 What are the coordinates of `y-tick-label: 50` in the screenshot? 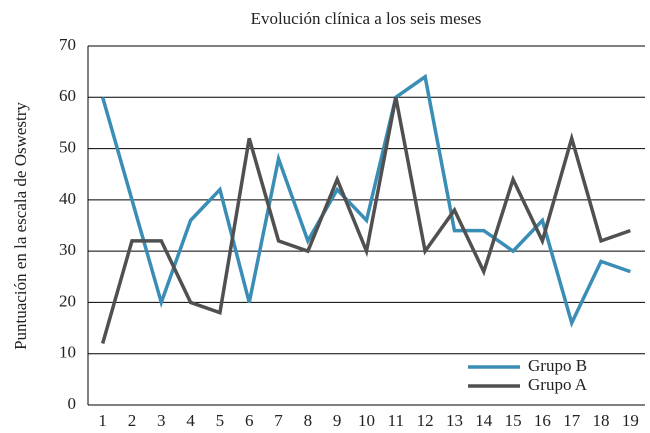 It's located at (67, 146).